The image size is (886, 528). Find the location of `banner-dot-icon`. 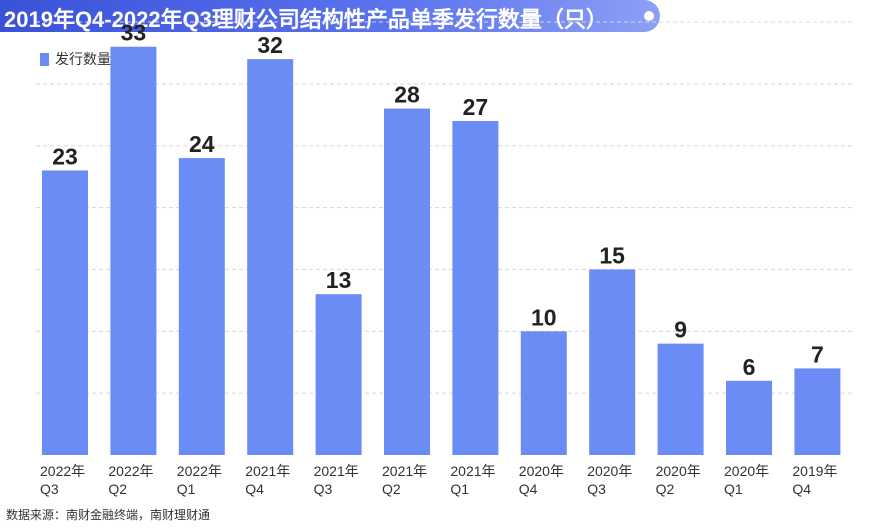

banner-dot-icon is located at coordinates (649, 16).